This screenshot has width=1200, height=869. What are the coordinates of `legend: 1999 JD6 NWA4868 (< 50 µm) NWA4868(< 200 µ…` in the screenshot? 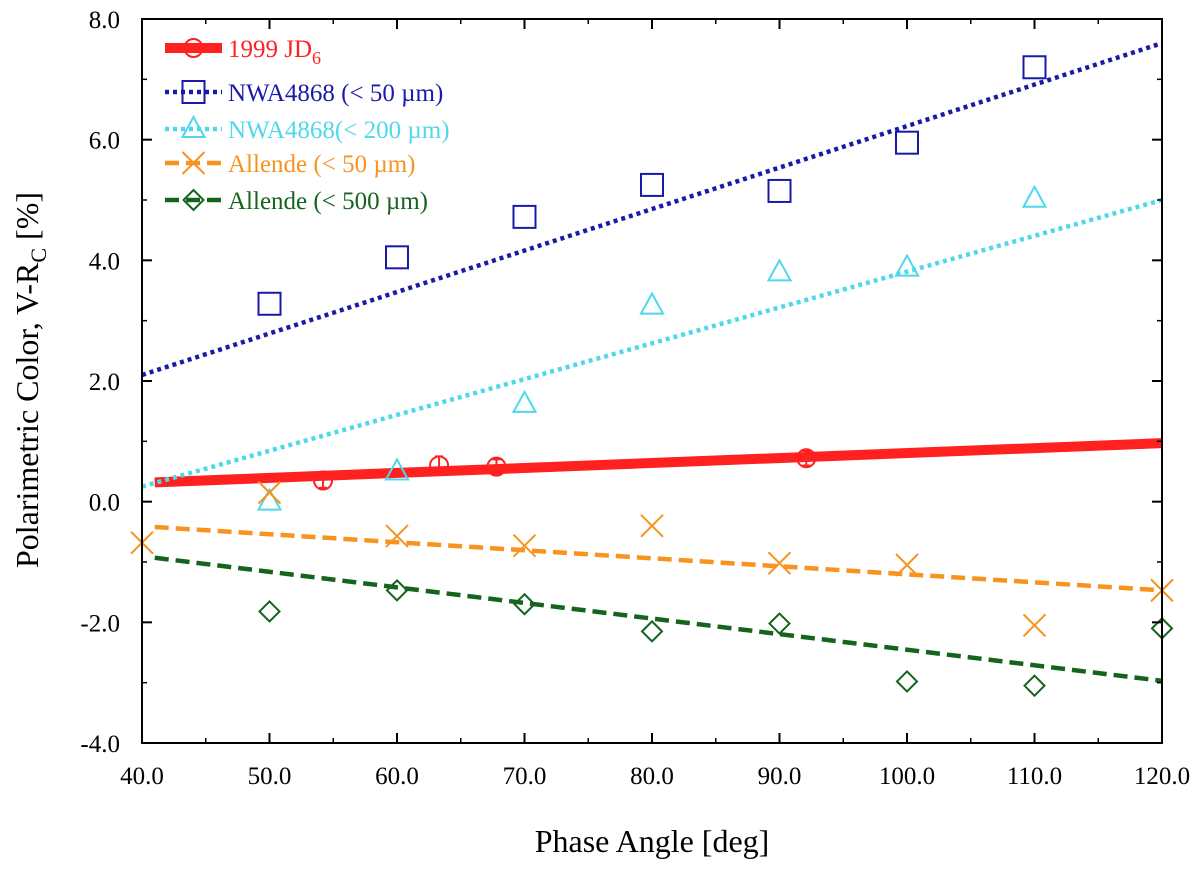 It's located at (307, 125).